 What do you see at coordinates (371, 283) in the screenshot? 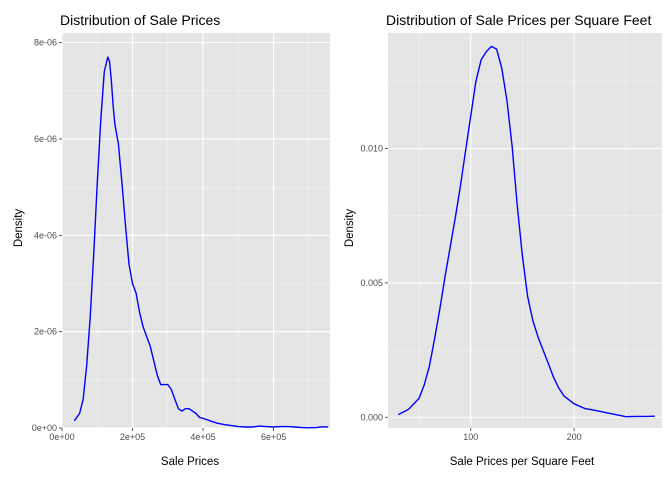
I see `y-tick-label: 0.005` at bounding box center [371, 283].